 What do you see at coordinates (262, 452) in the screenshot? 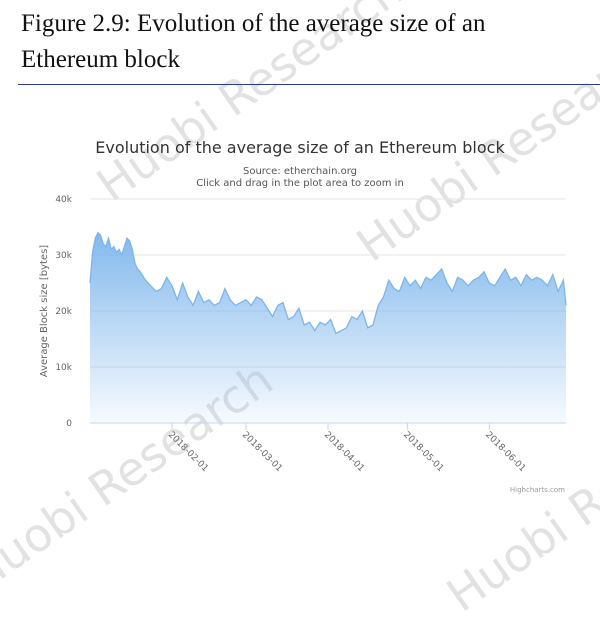
I see `x-tick-label: 2018-03-01` at bounding box center [262, 452].